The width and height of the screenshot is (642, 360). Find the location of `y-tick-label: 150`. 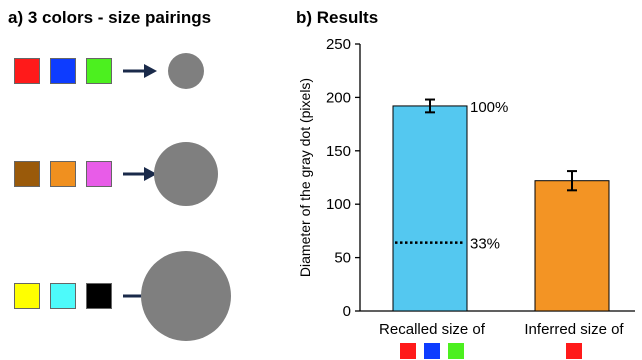

y-tick-label: 150 is located at coordinates (338, 151).